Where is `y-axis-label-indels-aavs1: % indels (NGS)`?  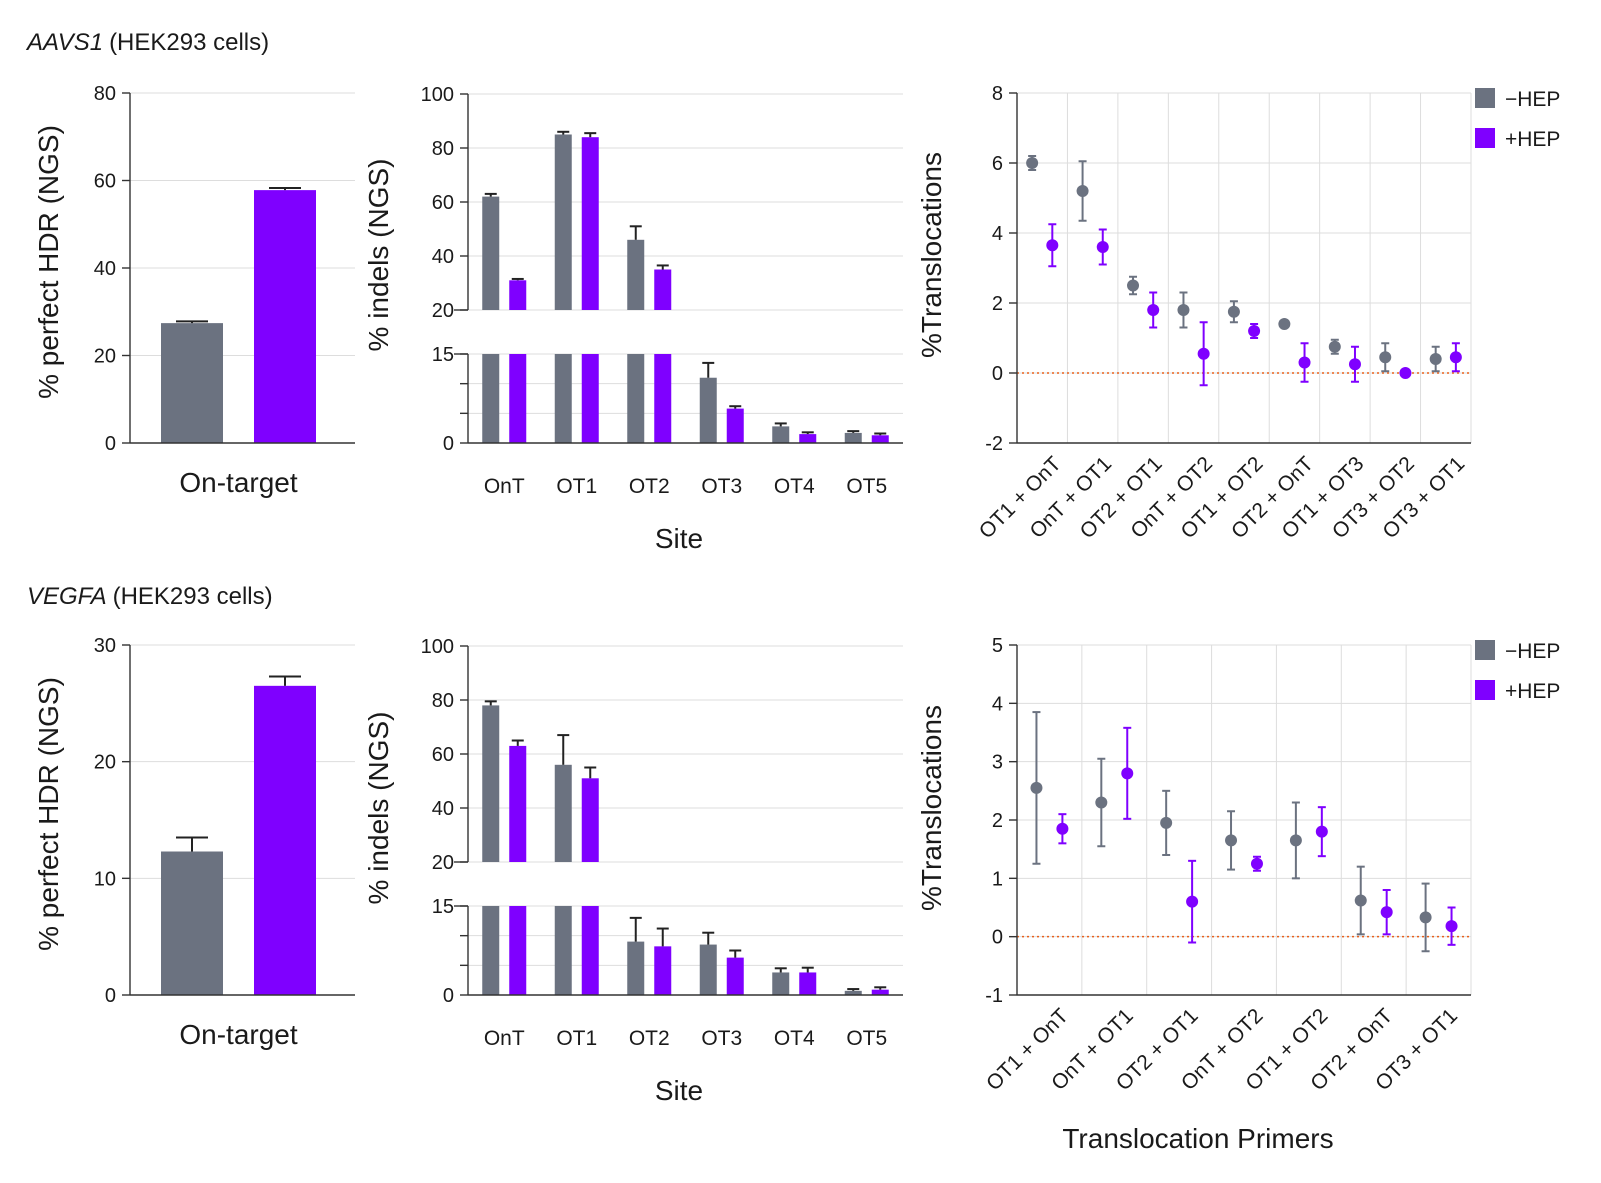
y-axis-label-indels-aavs1: % indels (NGS) is located at coordinates (378, 255).